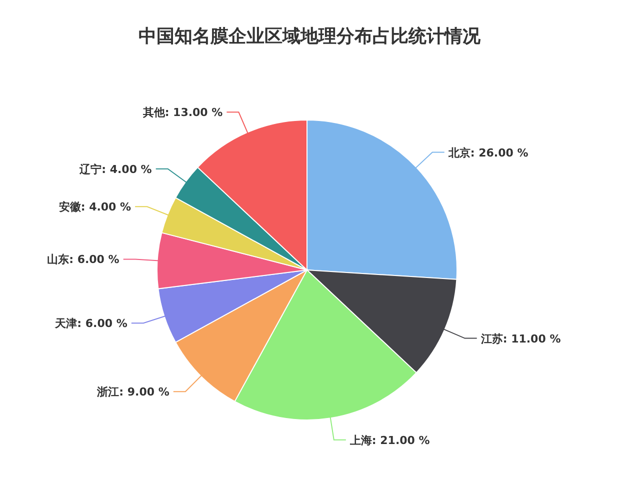  I want to click on slice-label: 安徽: 4.00 %, so click(95, 207).